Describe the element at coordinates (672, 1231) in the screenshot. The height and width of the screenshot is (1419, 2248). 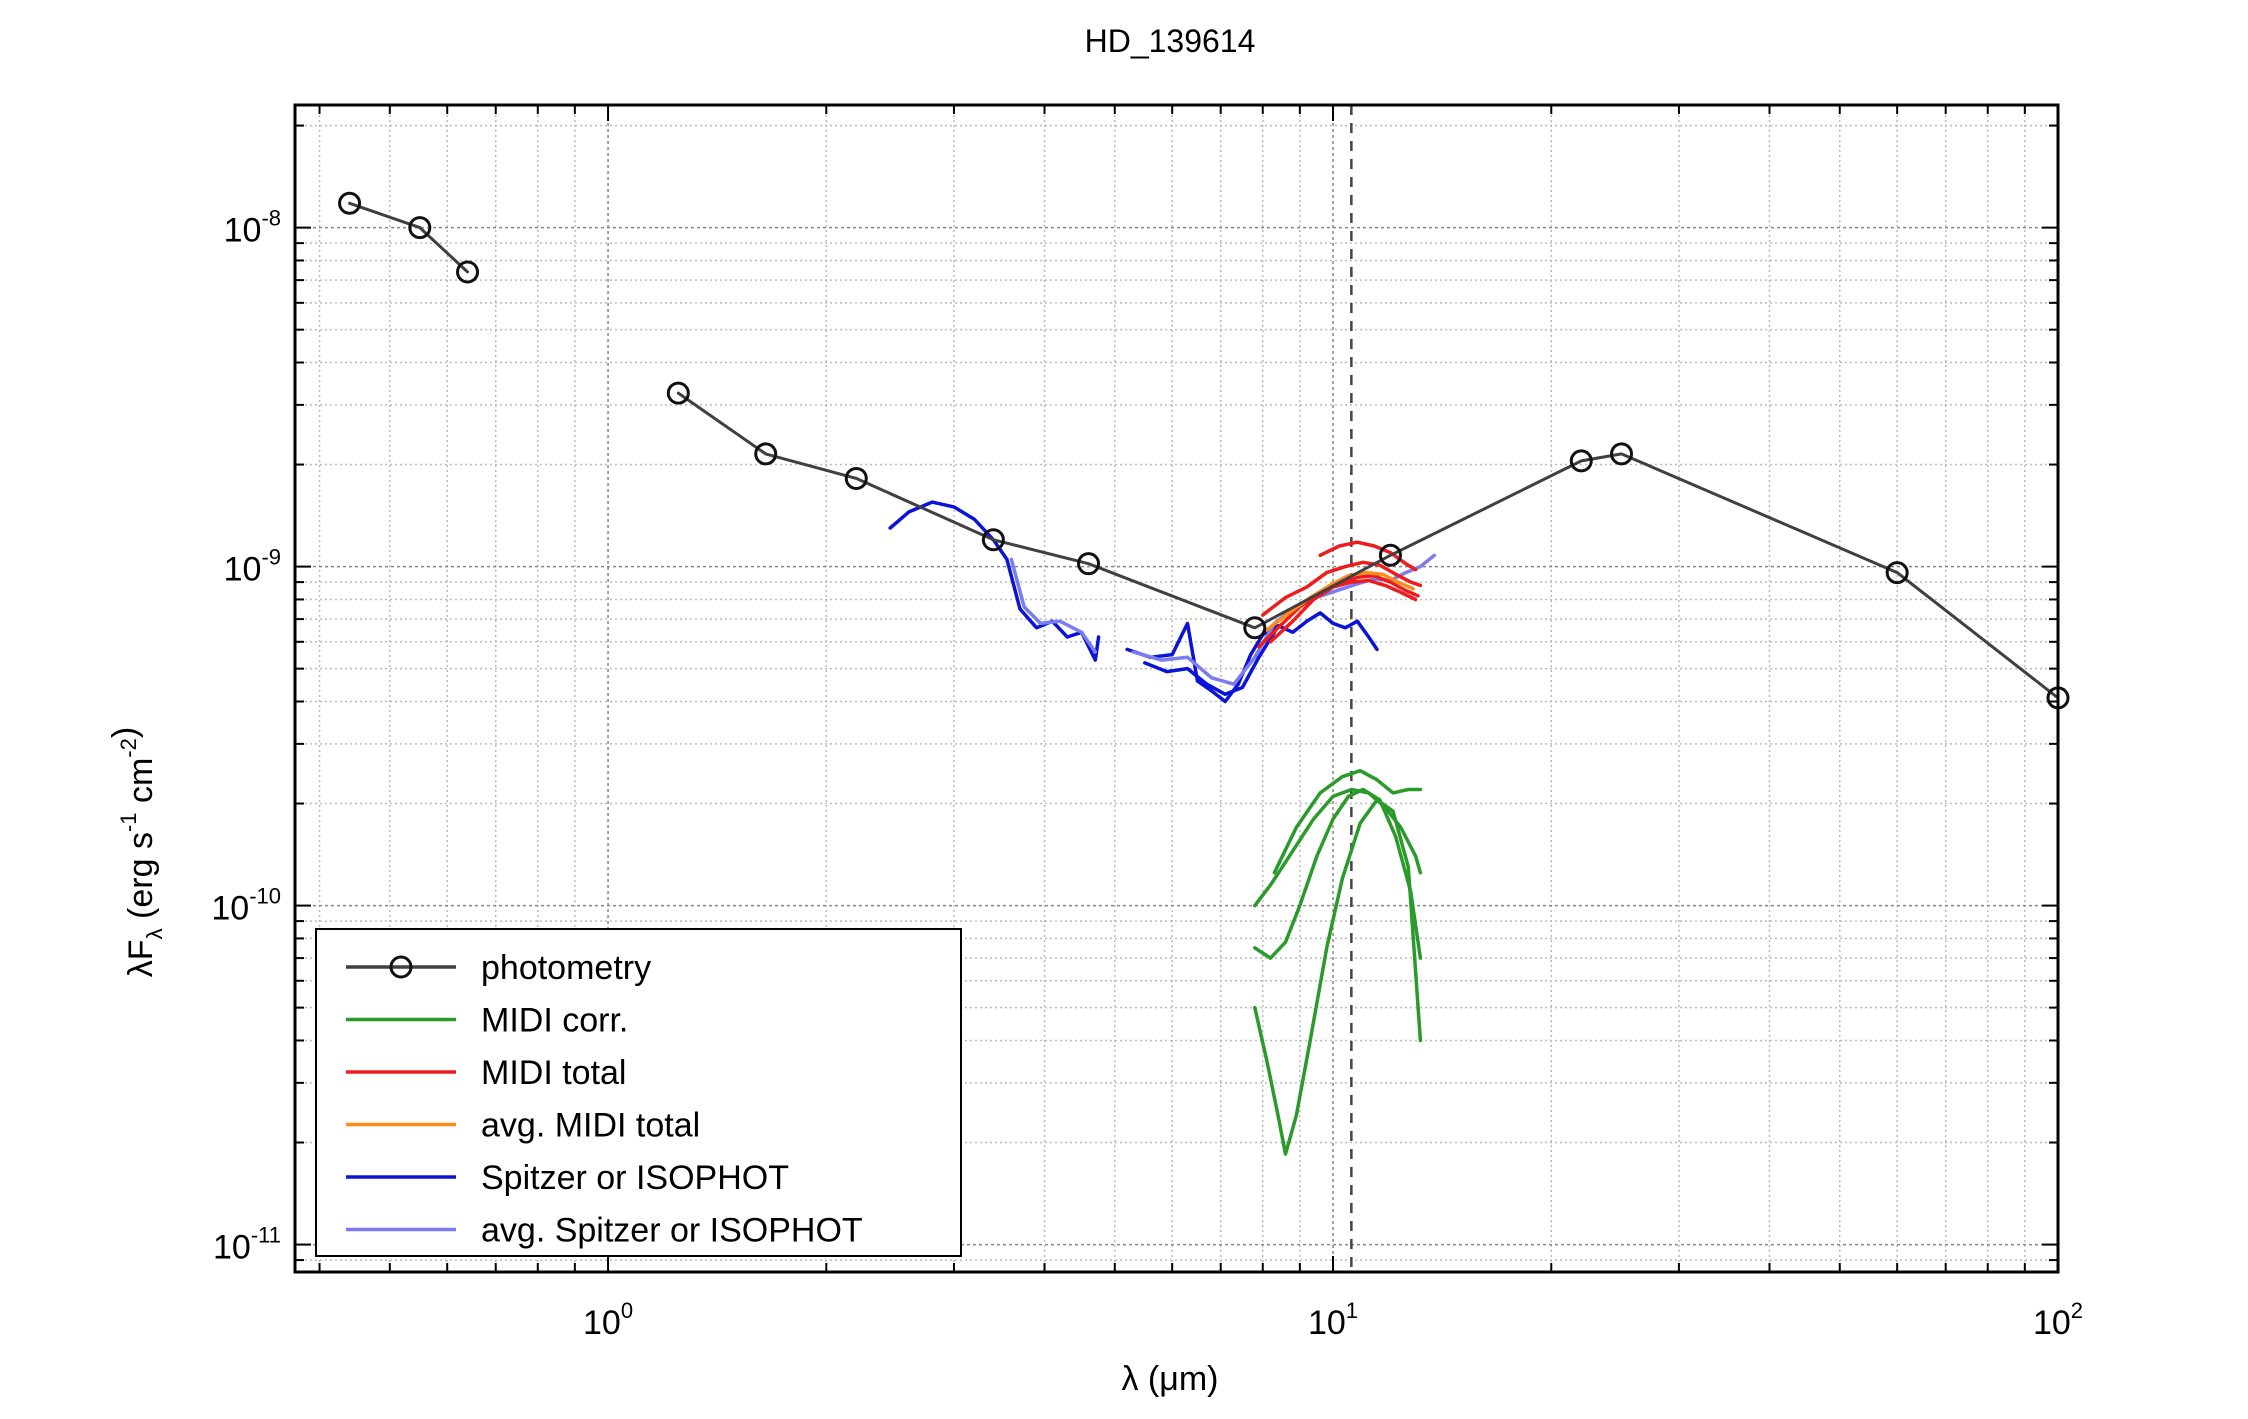
I see `legend-label: avg. Spitzer or ISOPHOT` at that location.